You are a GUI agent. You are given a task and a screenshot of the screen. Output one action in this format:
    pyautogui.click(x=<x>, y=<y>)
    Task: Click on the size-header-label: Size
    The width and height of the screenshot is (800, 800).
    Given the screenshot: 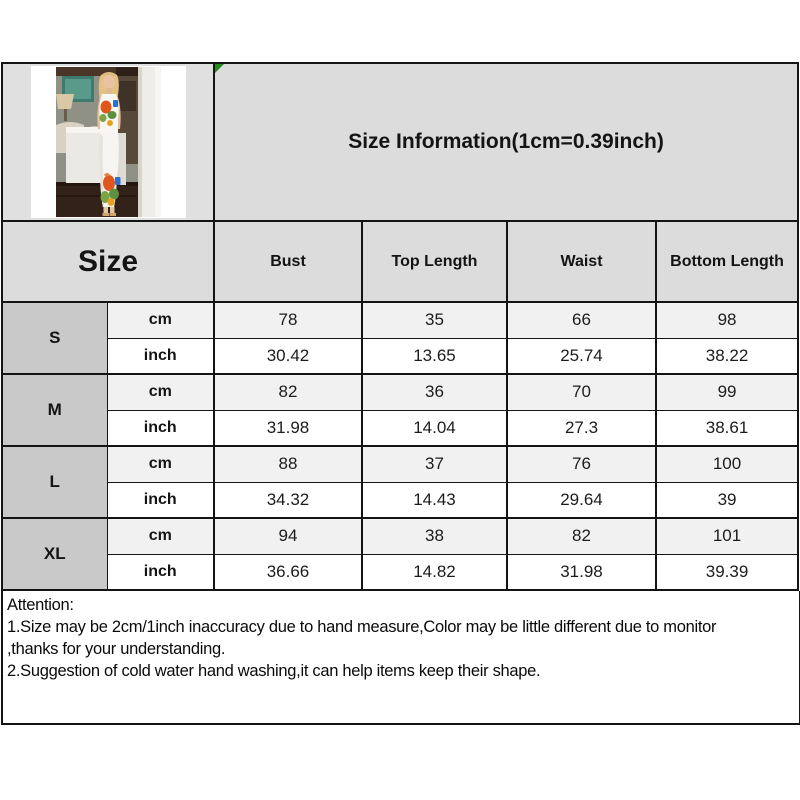 What is the action you would take?
    pyautogui.click(x=108, y=261)
    